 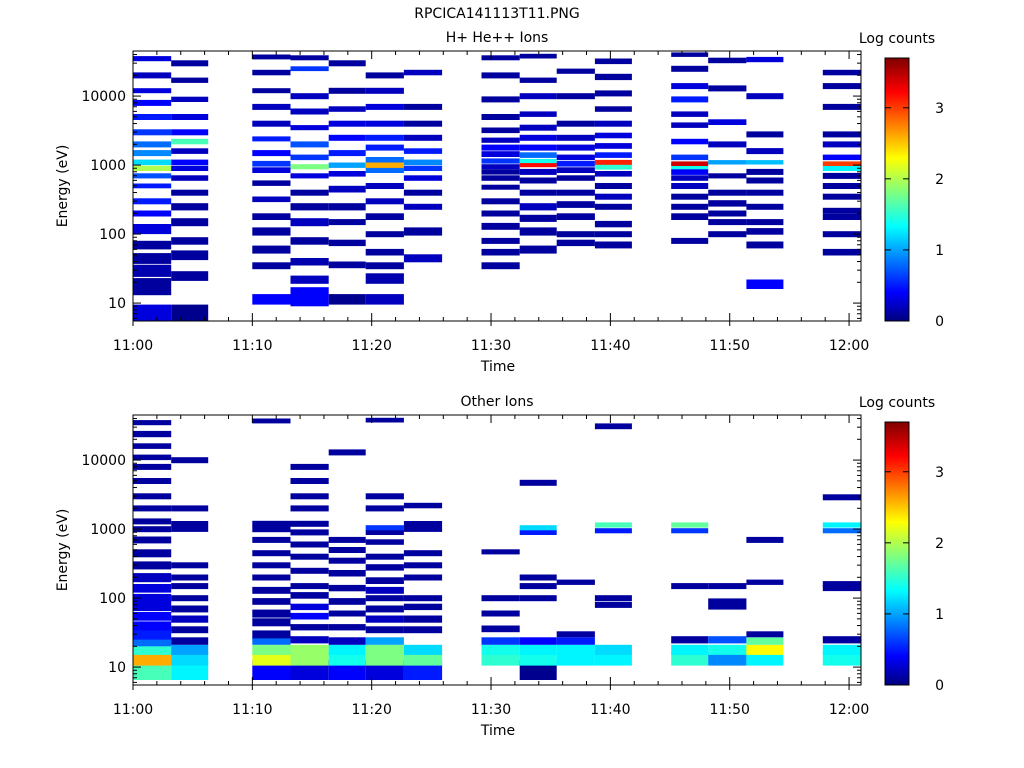 I want to click on colorbar: Log counts 0 1 2 3, so click(x=901, y=544).